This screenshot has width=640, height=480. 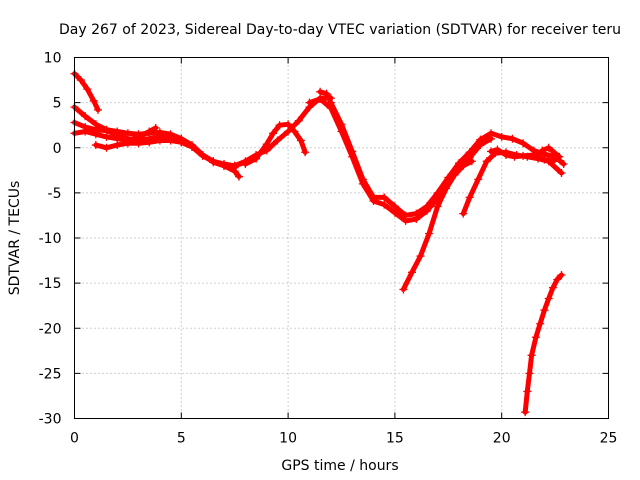 What do you see at coordinates (50, 420) in the screenshot?
I see `y-tick-label: -30` at bounding box center [50, 420].